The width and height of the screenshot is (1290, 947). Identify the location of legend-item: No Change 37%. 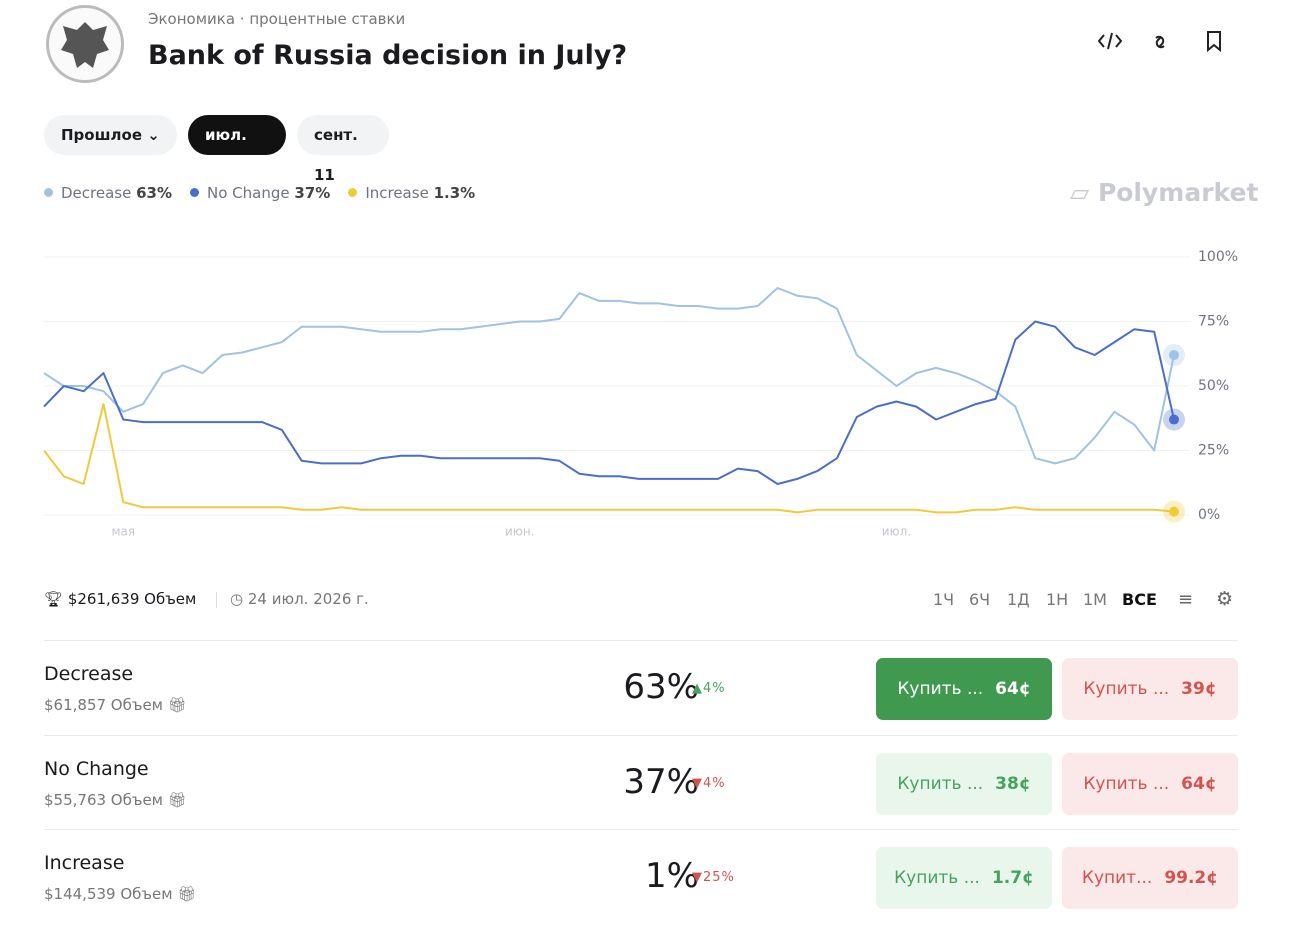
(260, 193).